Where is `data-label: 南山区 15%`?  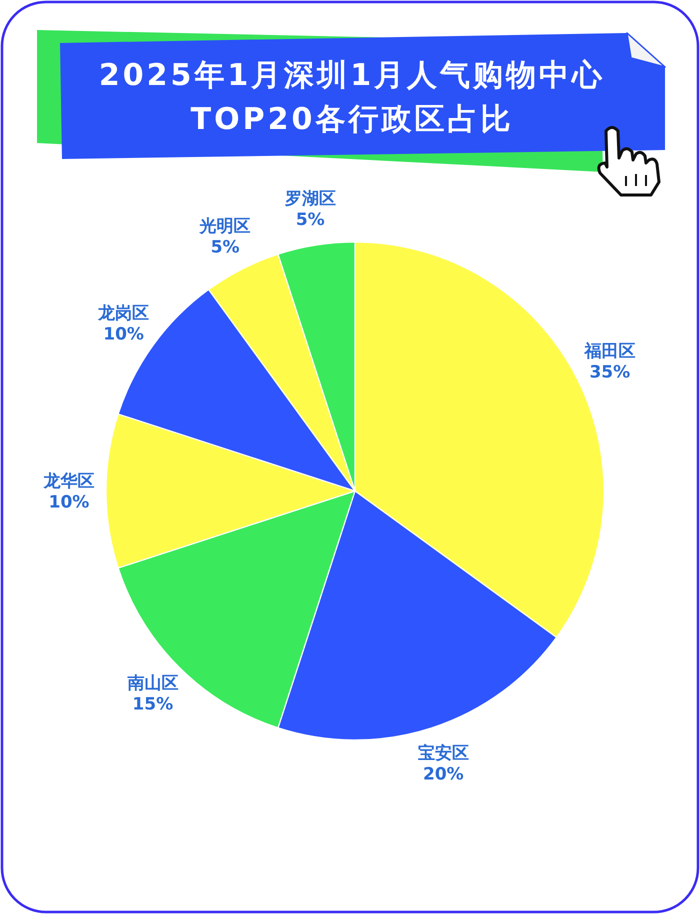 data-label: 南山区 15% is located at coordinates (152, 694).